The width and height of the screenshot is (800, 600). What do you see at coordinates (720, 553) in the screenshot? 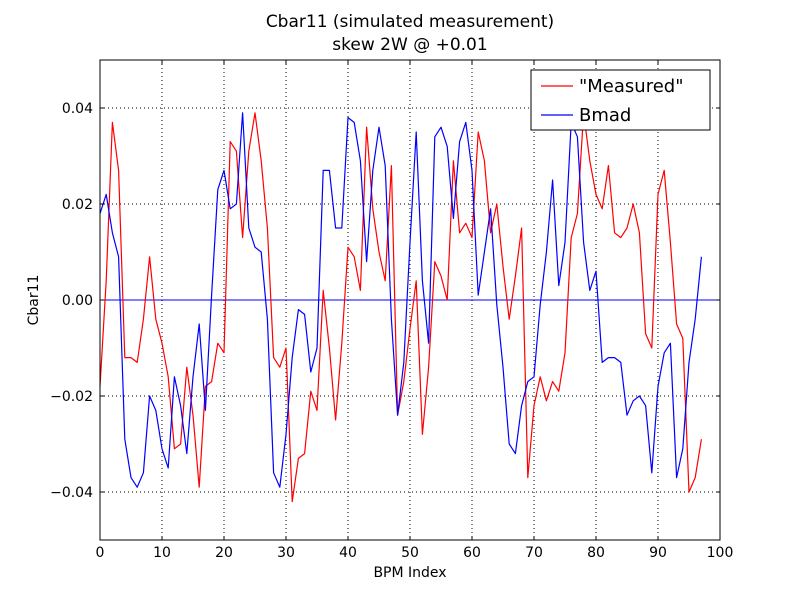
I see `x-tick-label: 100` at bounding box center [720, 553].